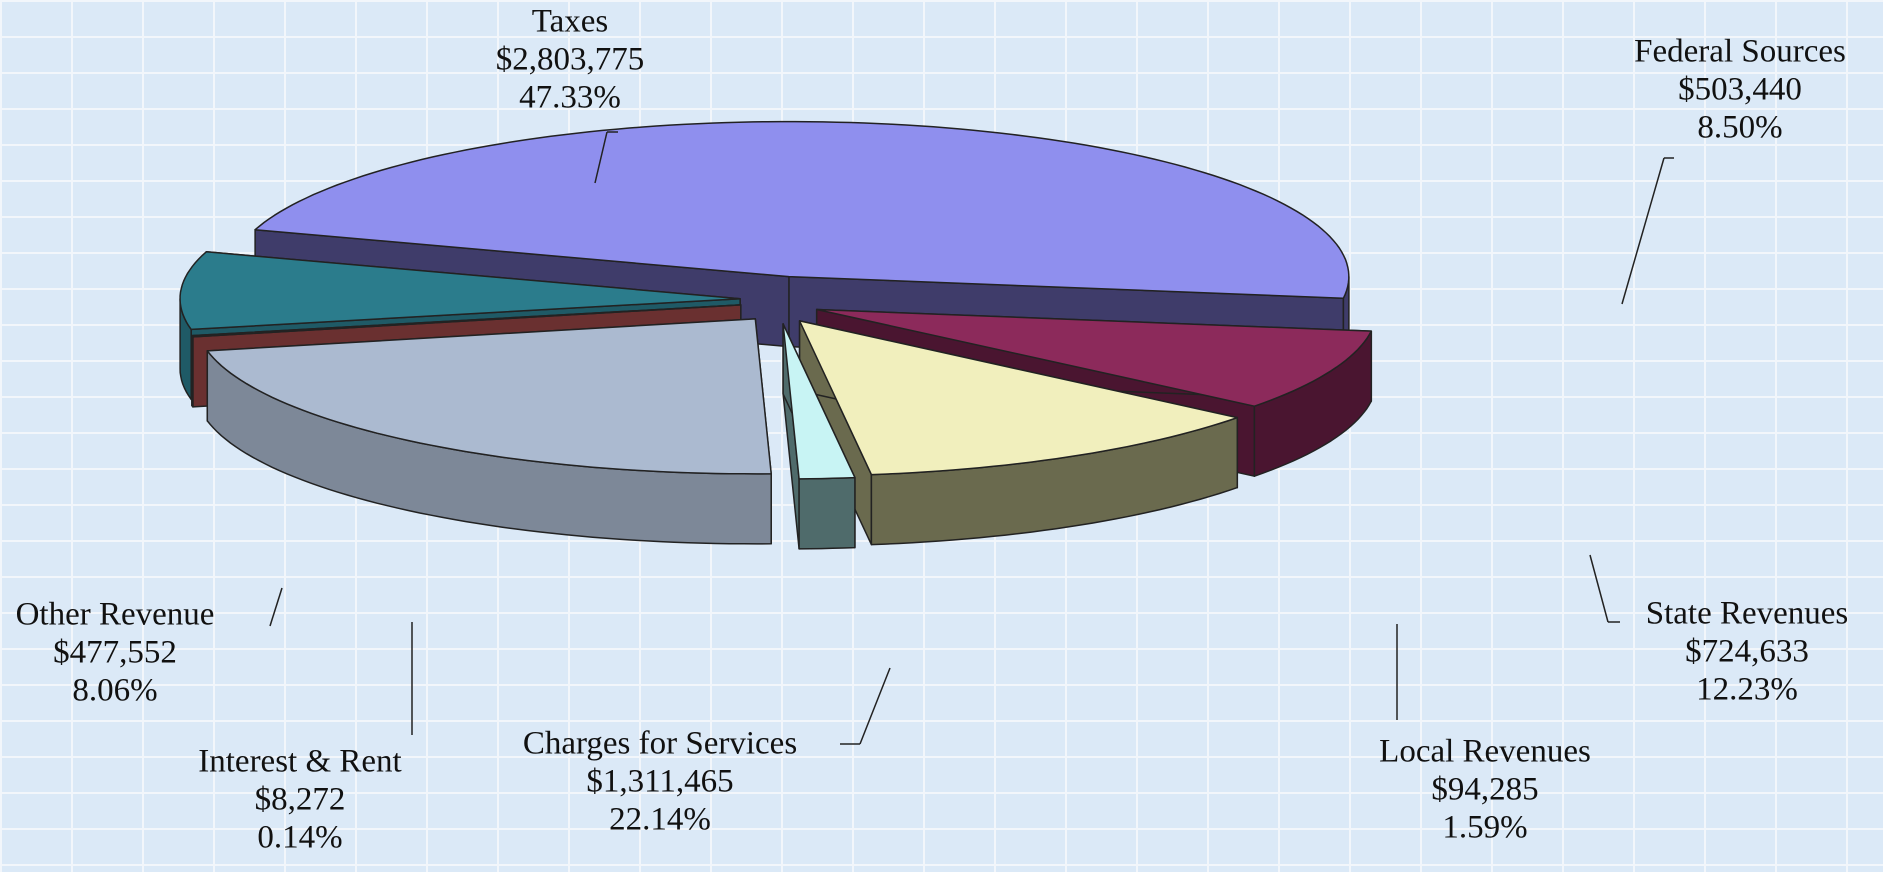  I want to click on data-label: State Revenues, so click(1747, 614).